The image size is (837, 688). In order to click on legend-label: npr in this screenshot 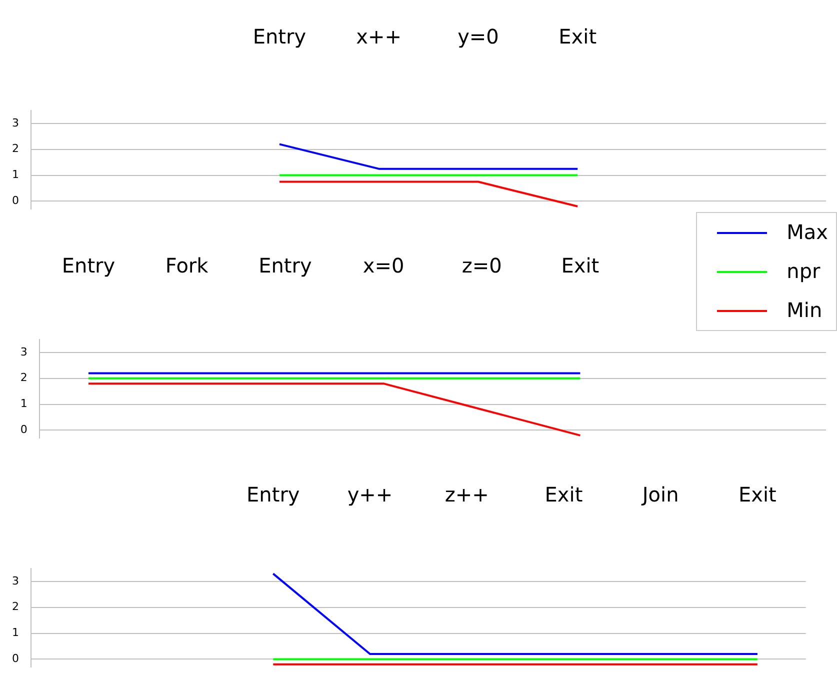, I will do `click(803, 271)`.